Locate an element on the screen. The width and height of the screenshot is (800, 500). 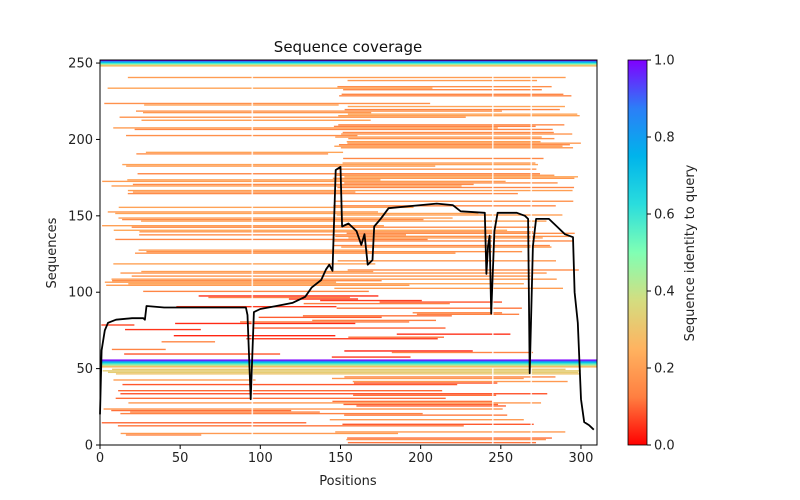
y-tick-label: 200 is located at coordinates (80, 140).